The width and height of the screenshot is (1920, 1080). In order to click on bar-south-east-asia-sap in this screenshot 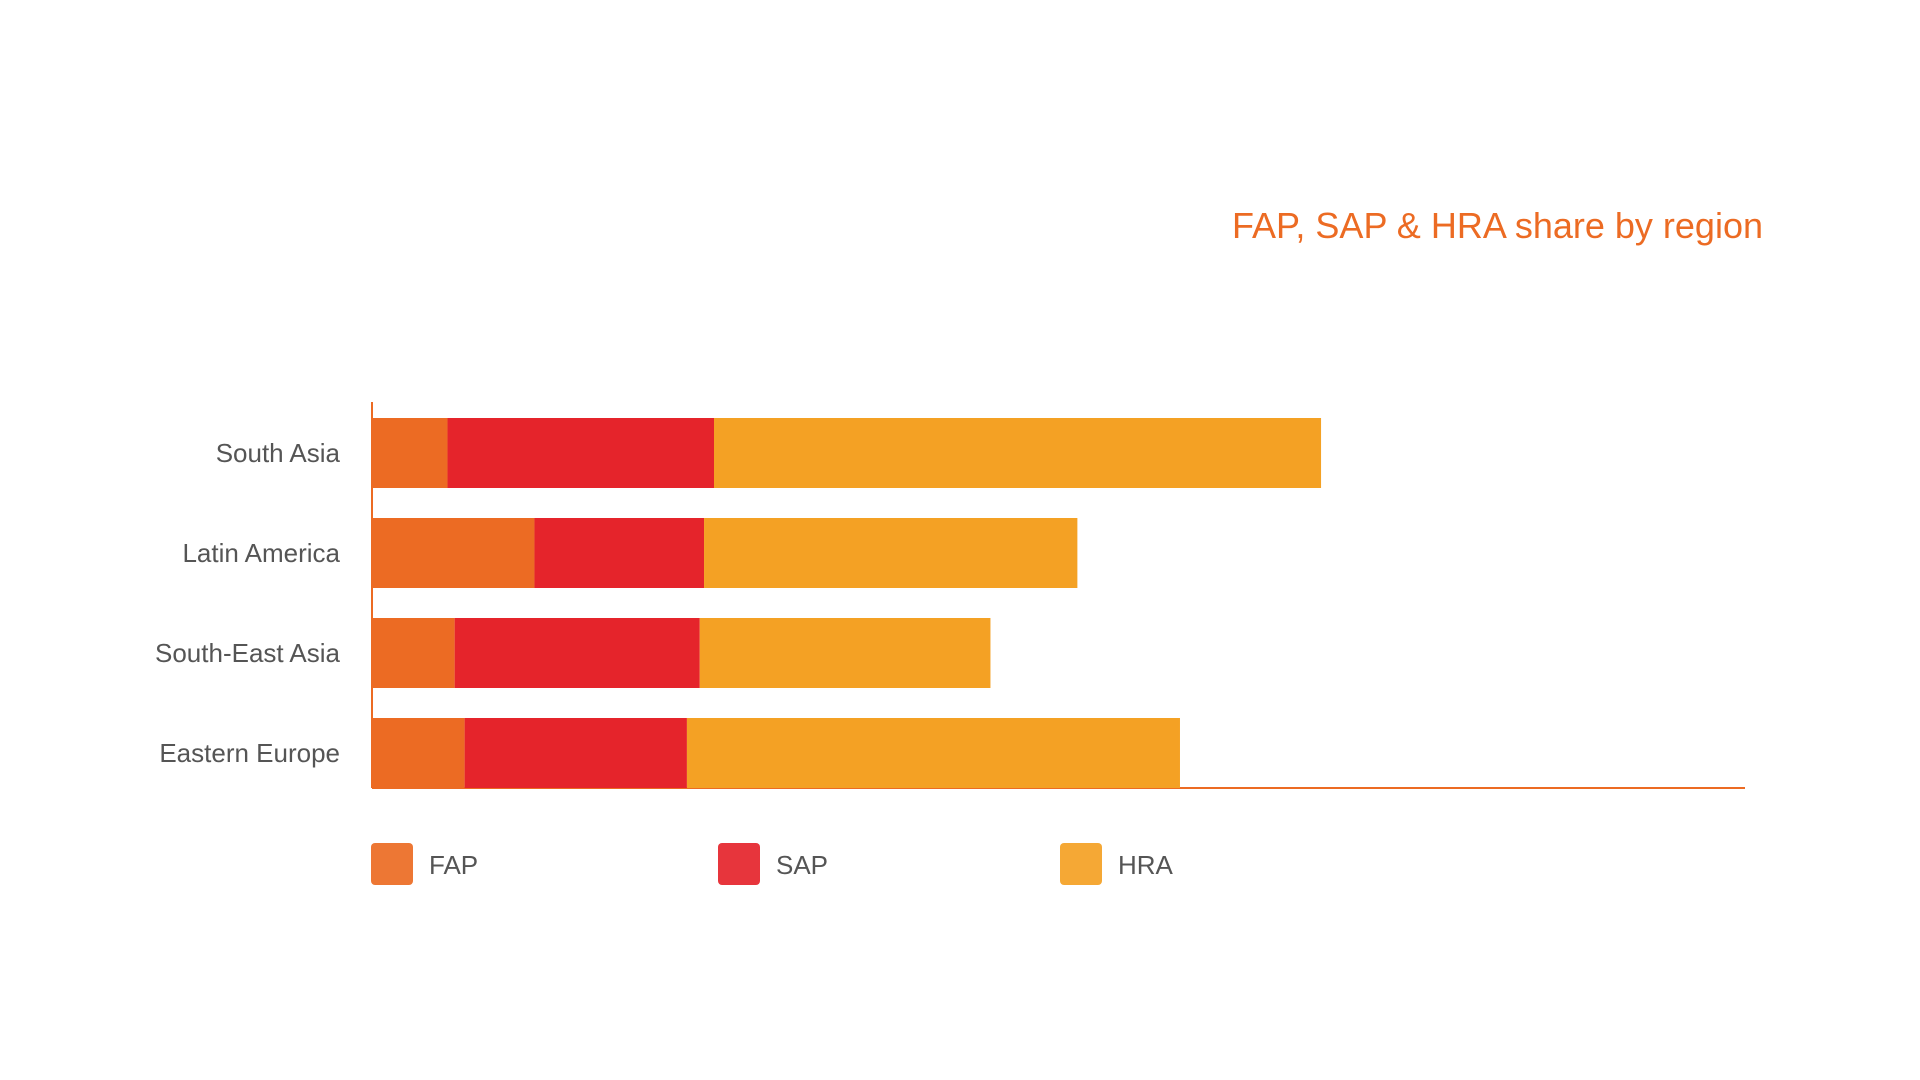, I will do `click(577, 653)`.